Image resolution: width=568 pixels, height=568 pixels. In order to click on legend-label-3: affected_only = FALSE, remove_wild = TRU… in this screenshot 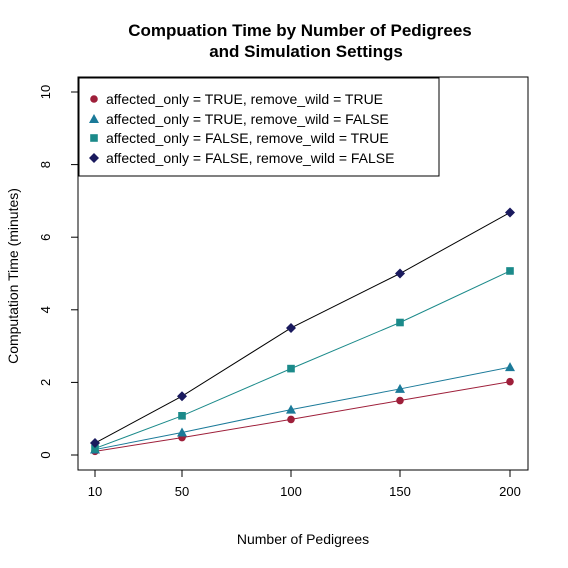, I will do `click(247, 138)`.